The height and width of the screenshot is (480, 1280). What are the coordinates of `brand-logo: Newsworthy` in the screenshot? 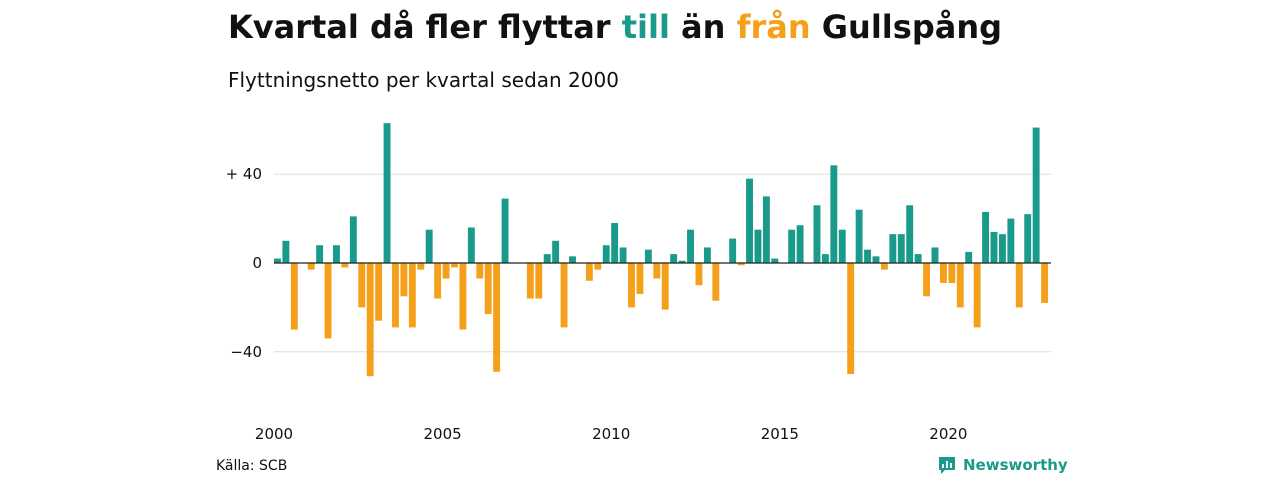 It's located at (1002, 465).